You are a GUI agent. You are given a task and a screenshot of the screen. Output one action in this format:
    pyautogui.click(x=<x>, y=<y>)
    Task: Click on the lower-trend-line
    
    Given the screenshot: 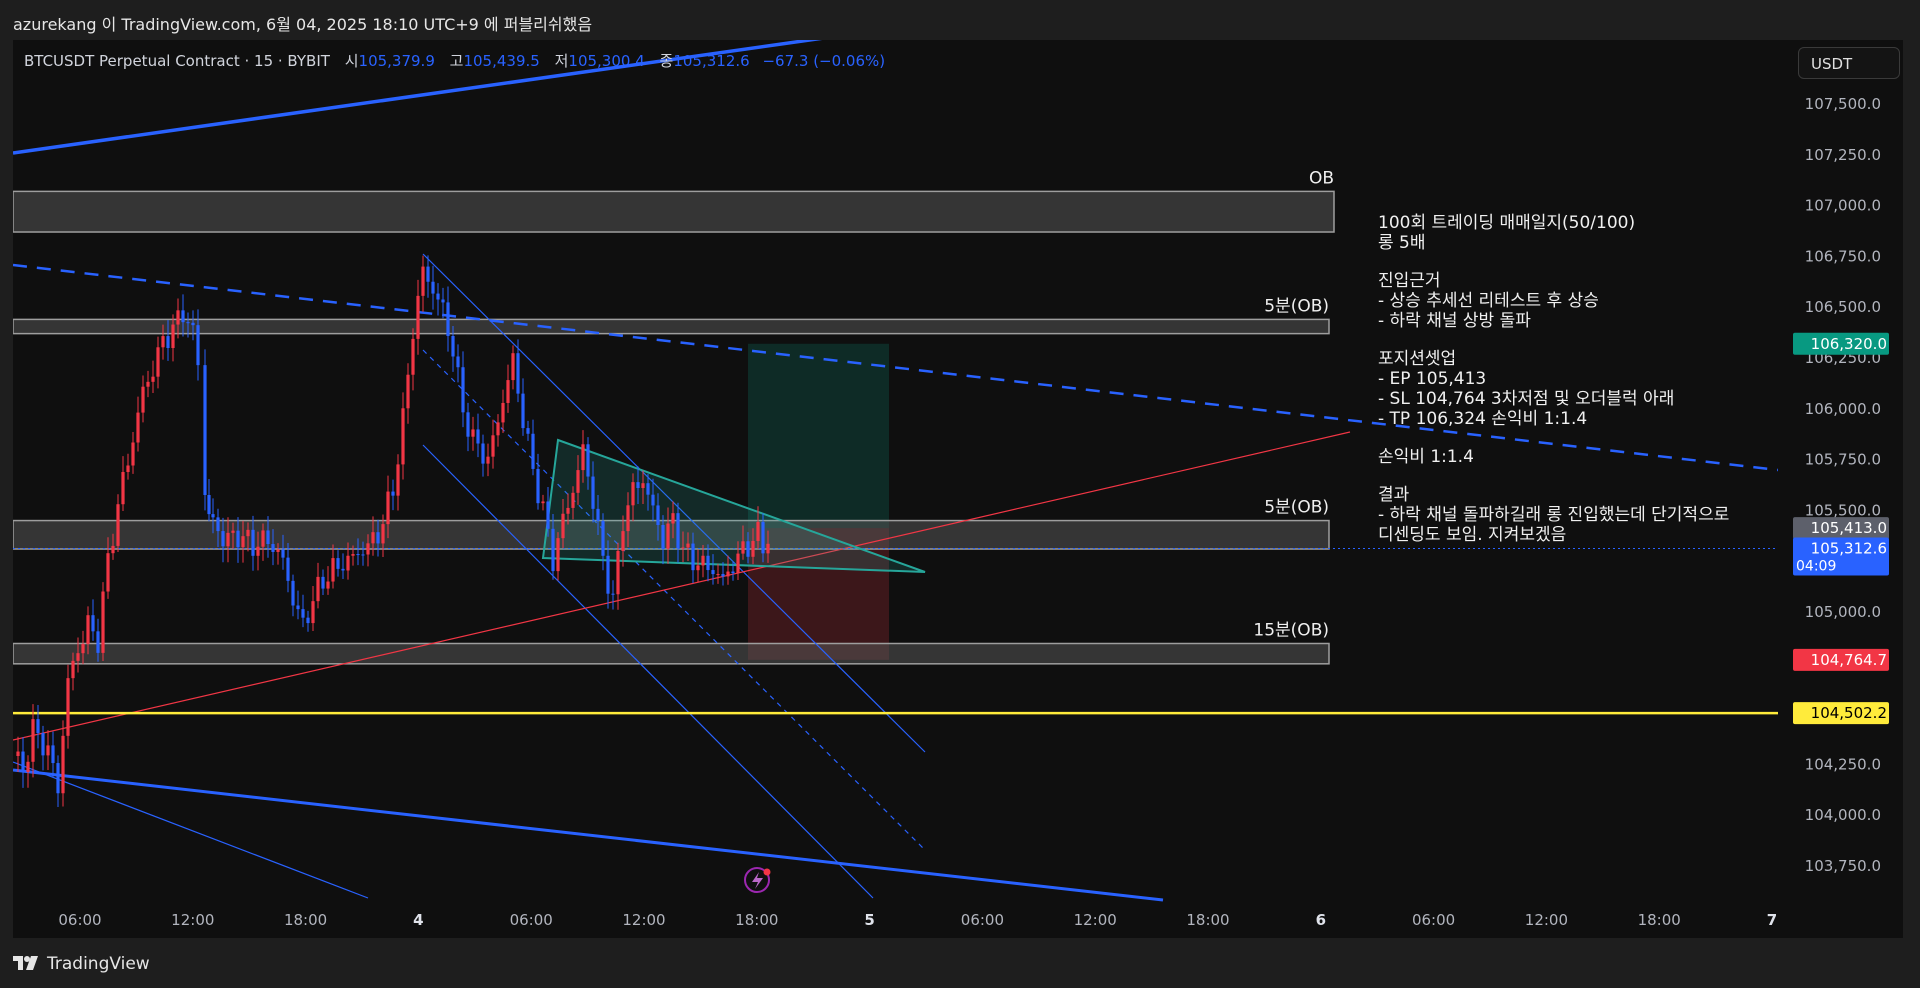 What is the action you would take?
    pyautogui.click(x=588, y=835)
    